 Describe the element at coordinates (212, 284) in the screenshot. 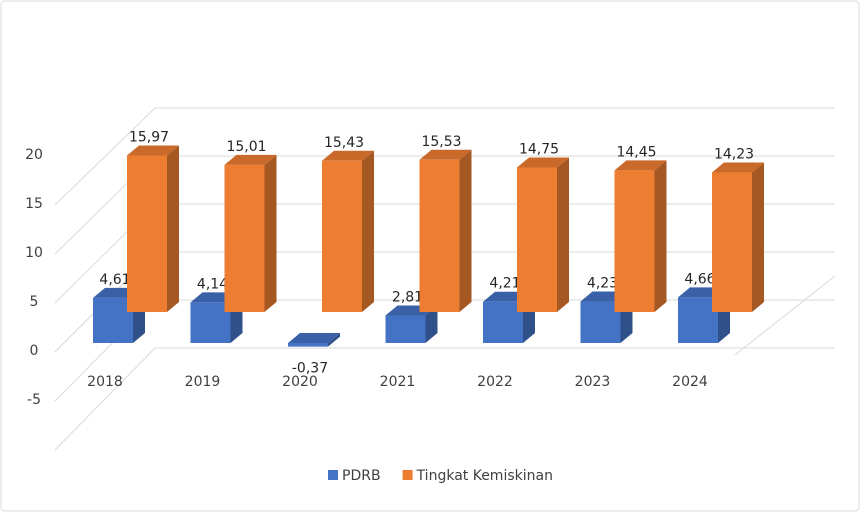

I see `data-label: 4,14` at that location.